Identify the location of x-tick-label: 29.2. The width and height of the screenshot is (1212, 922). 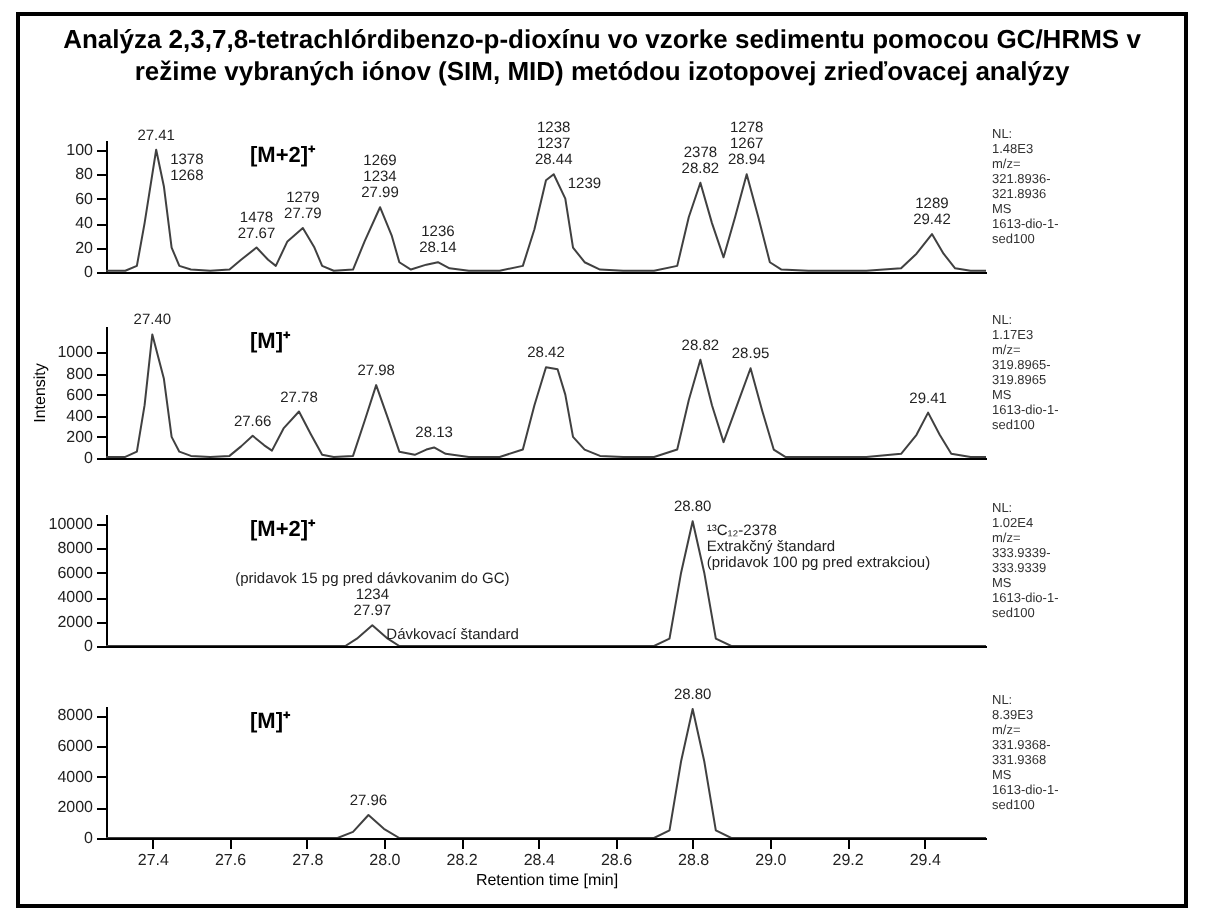
(848, 860).